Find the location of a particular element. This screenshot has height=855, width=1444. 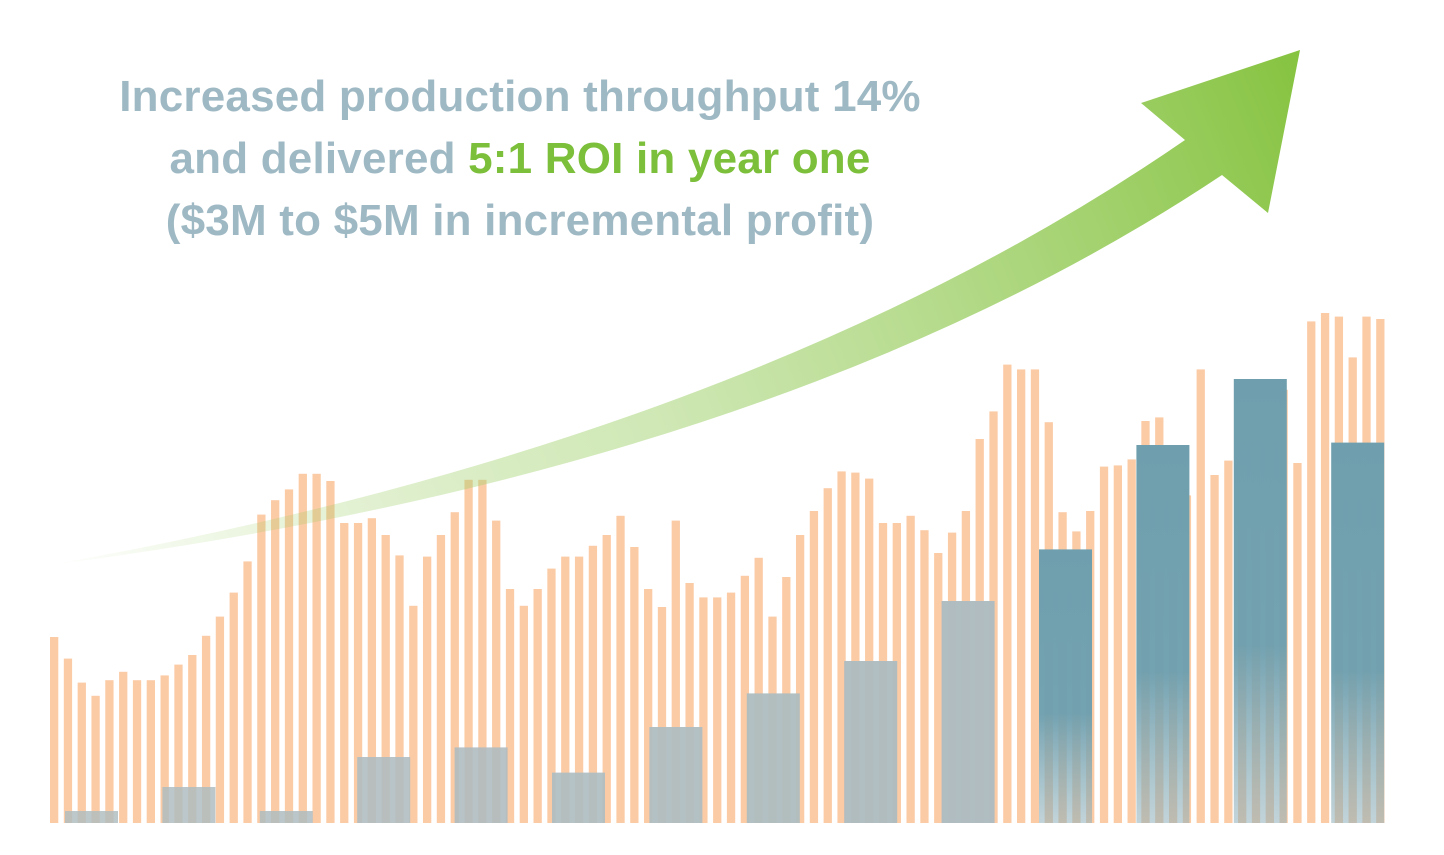

headline-line-2: and delivered 5:1 ROI in year one is located at coordinates (520, 159).